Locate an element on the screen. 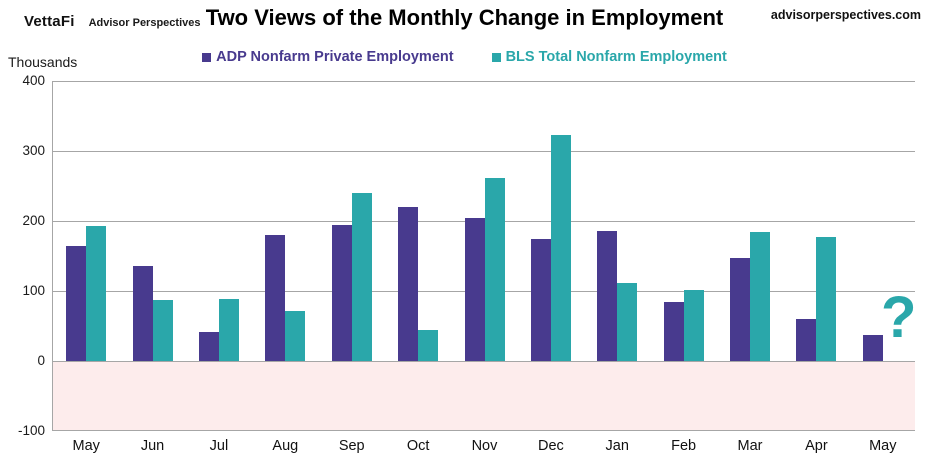  legend-item-adp: ADP Nonfarm Private Employment is located at coordinates (328, 57).